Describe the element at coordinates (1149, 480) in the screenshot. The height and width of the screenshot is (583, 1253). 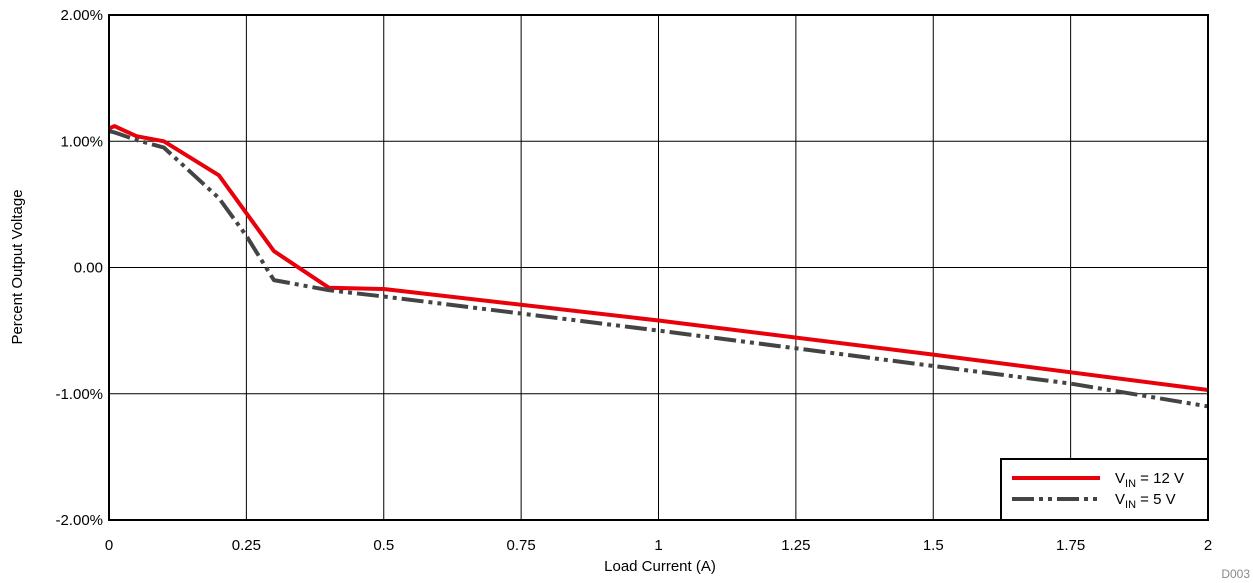
I see `legend-label-12v: VIN = 12 V` at that location.